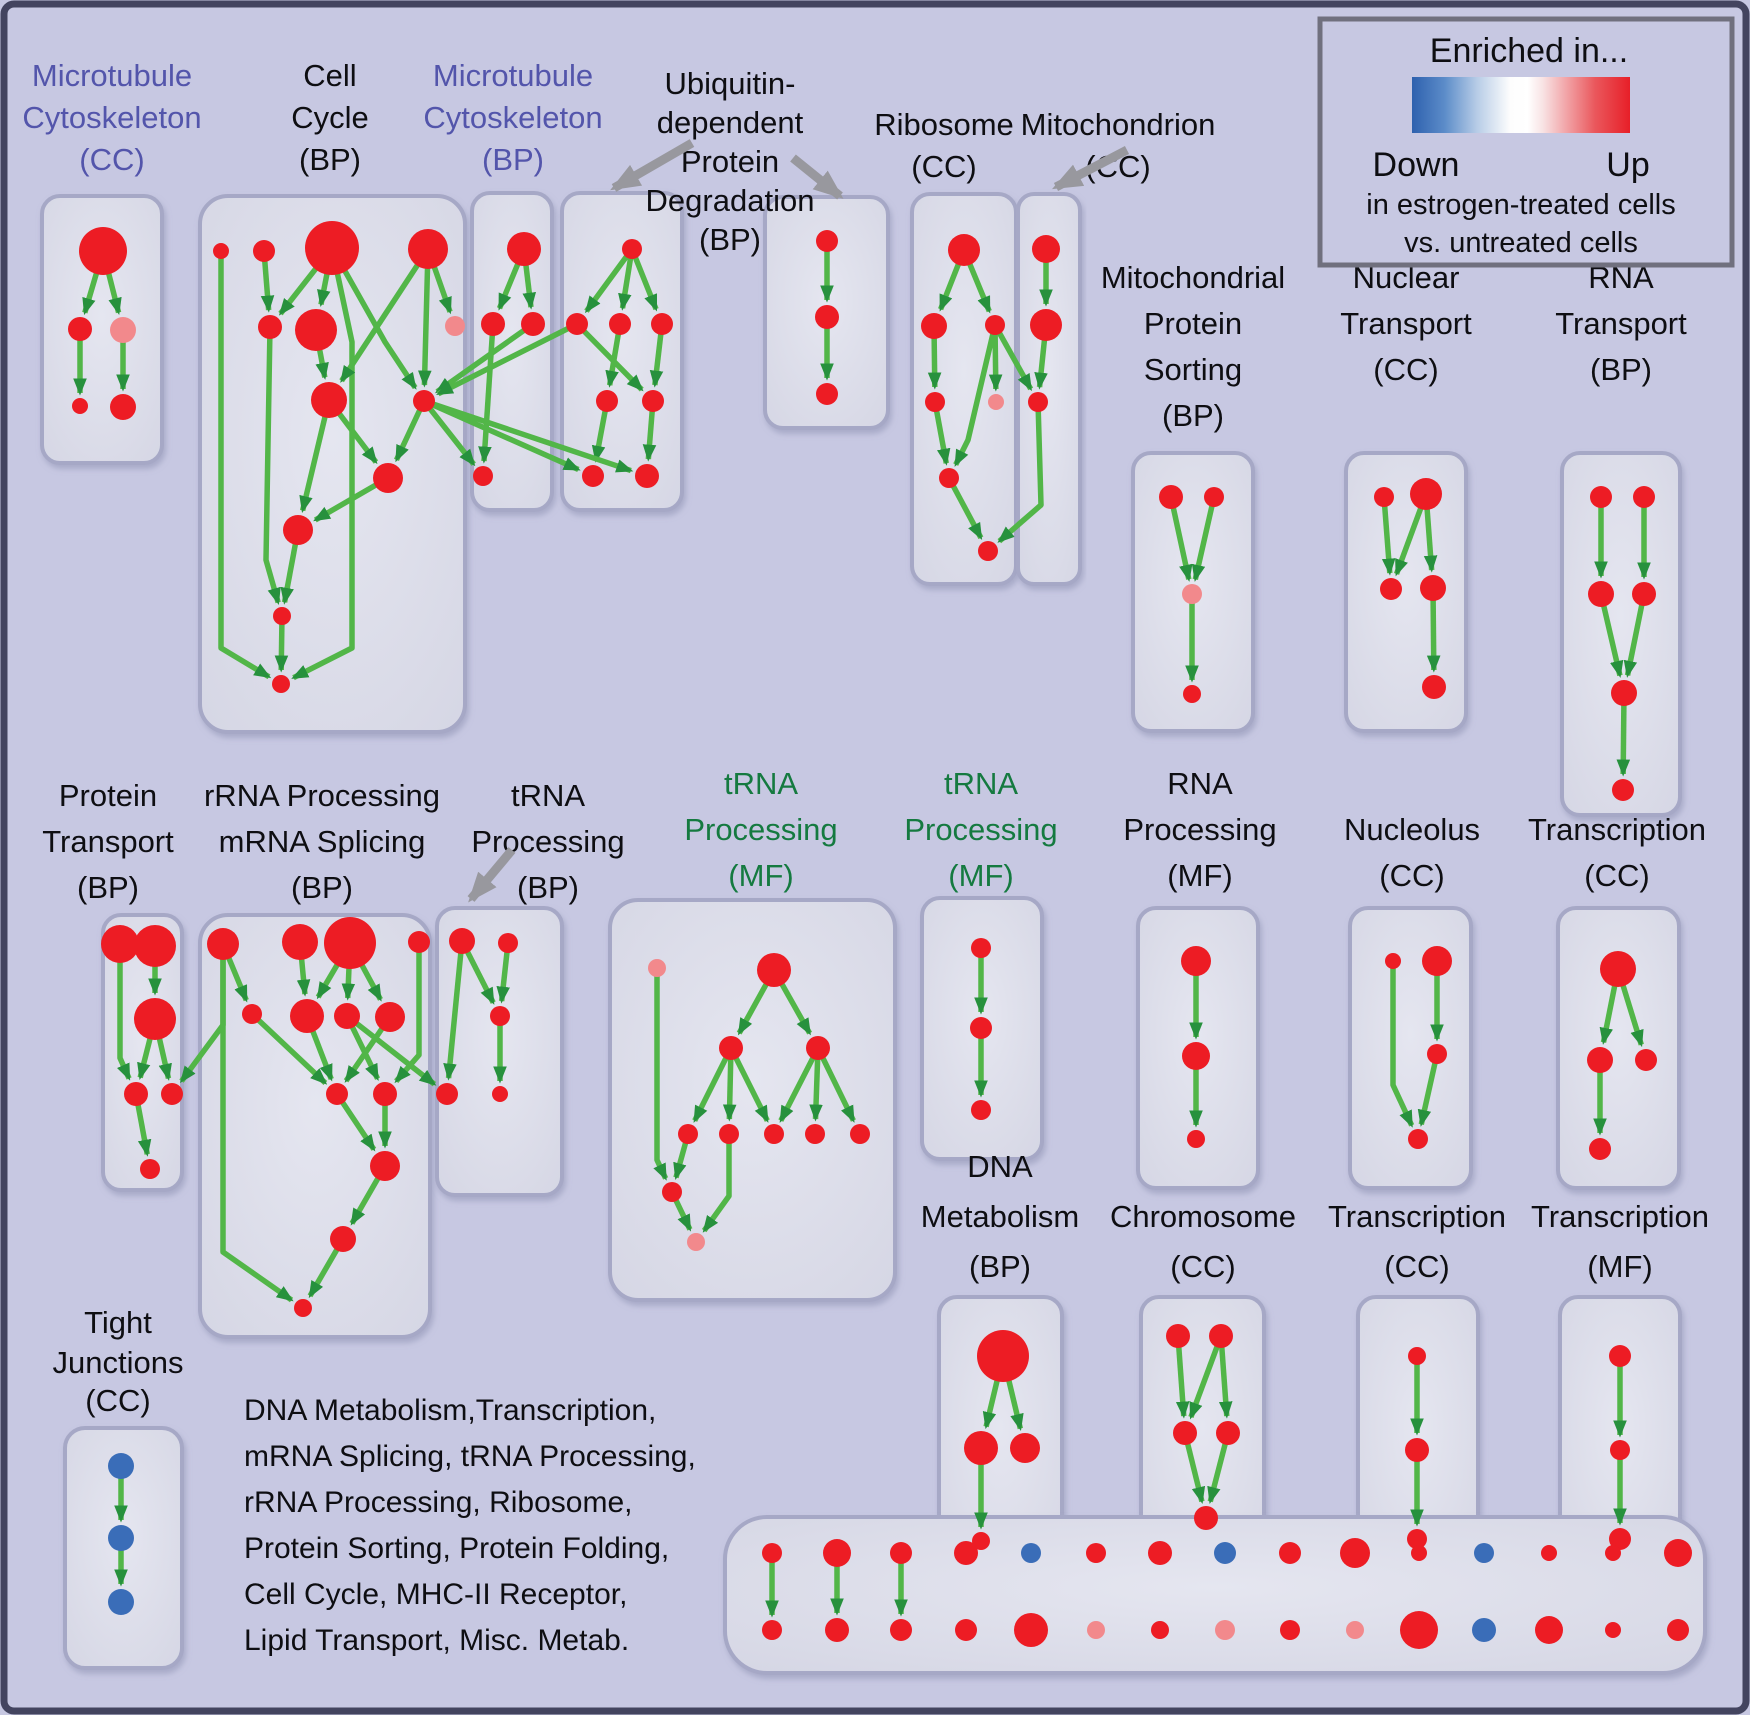 Image resolution: width=1750 pixels, height=1715 pixels. I want to click on cluster-label-rrna-processing-mrna-splicing-bp-line1: mRNA Splicing, so click(322, 841).